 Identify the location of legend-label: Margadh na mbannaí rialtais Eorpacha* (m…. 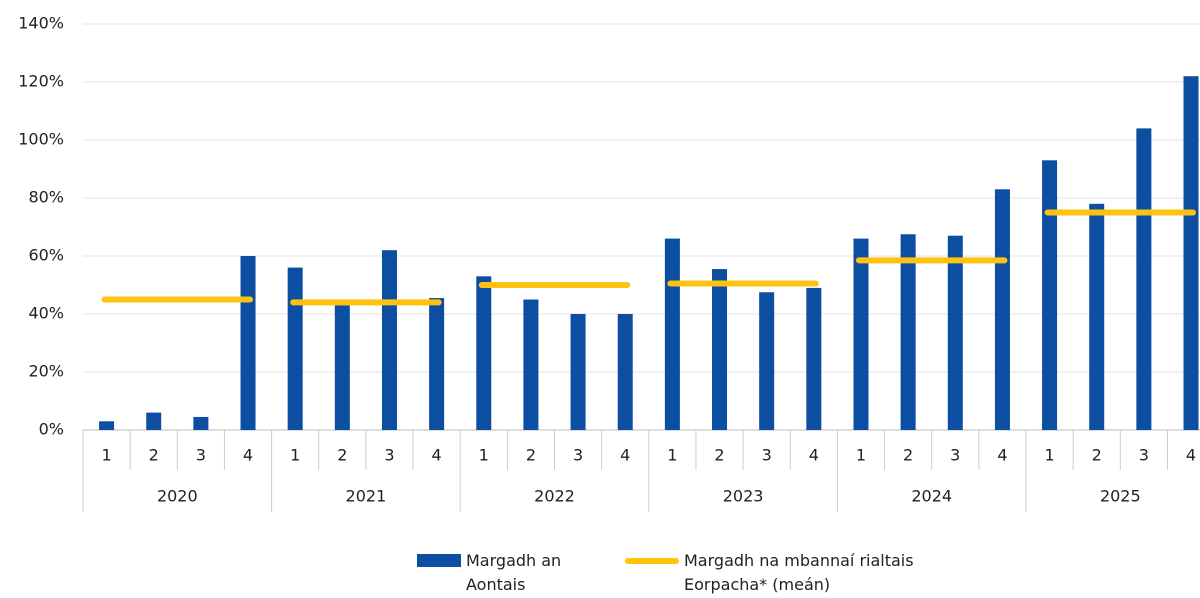
(799, 572).